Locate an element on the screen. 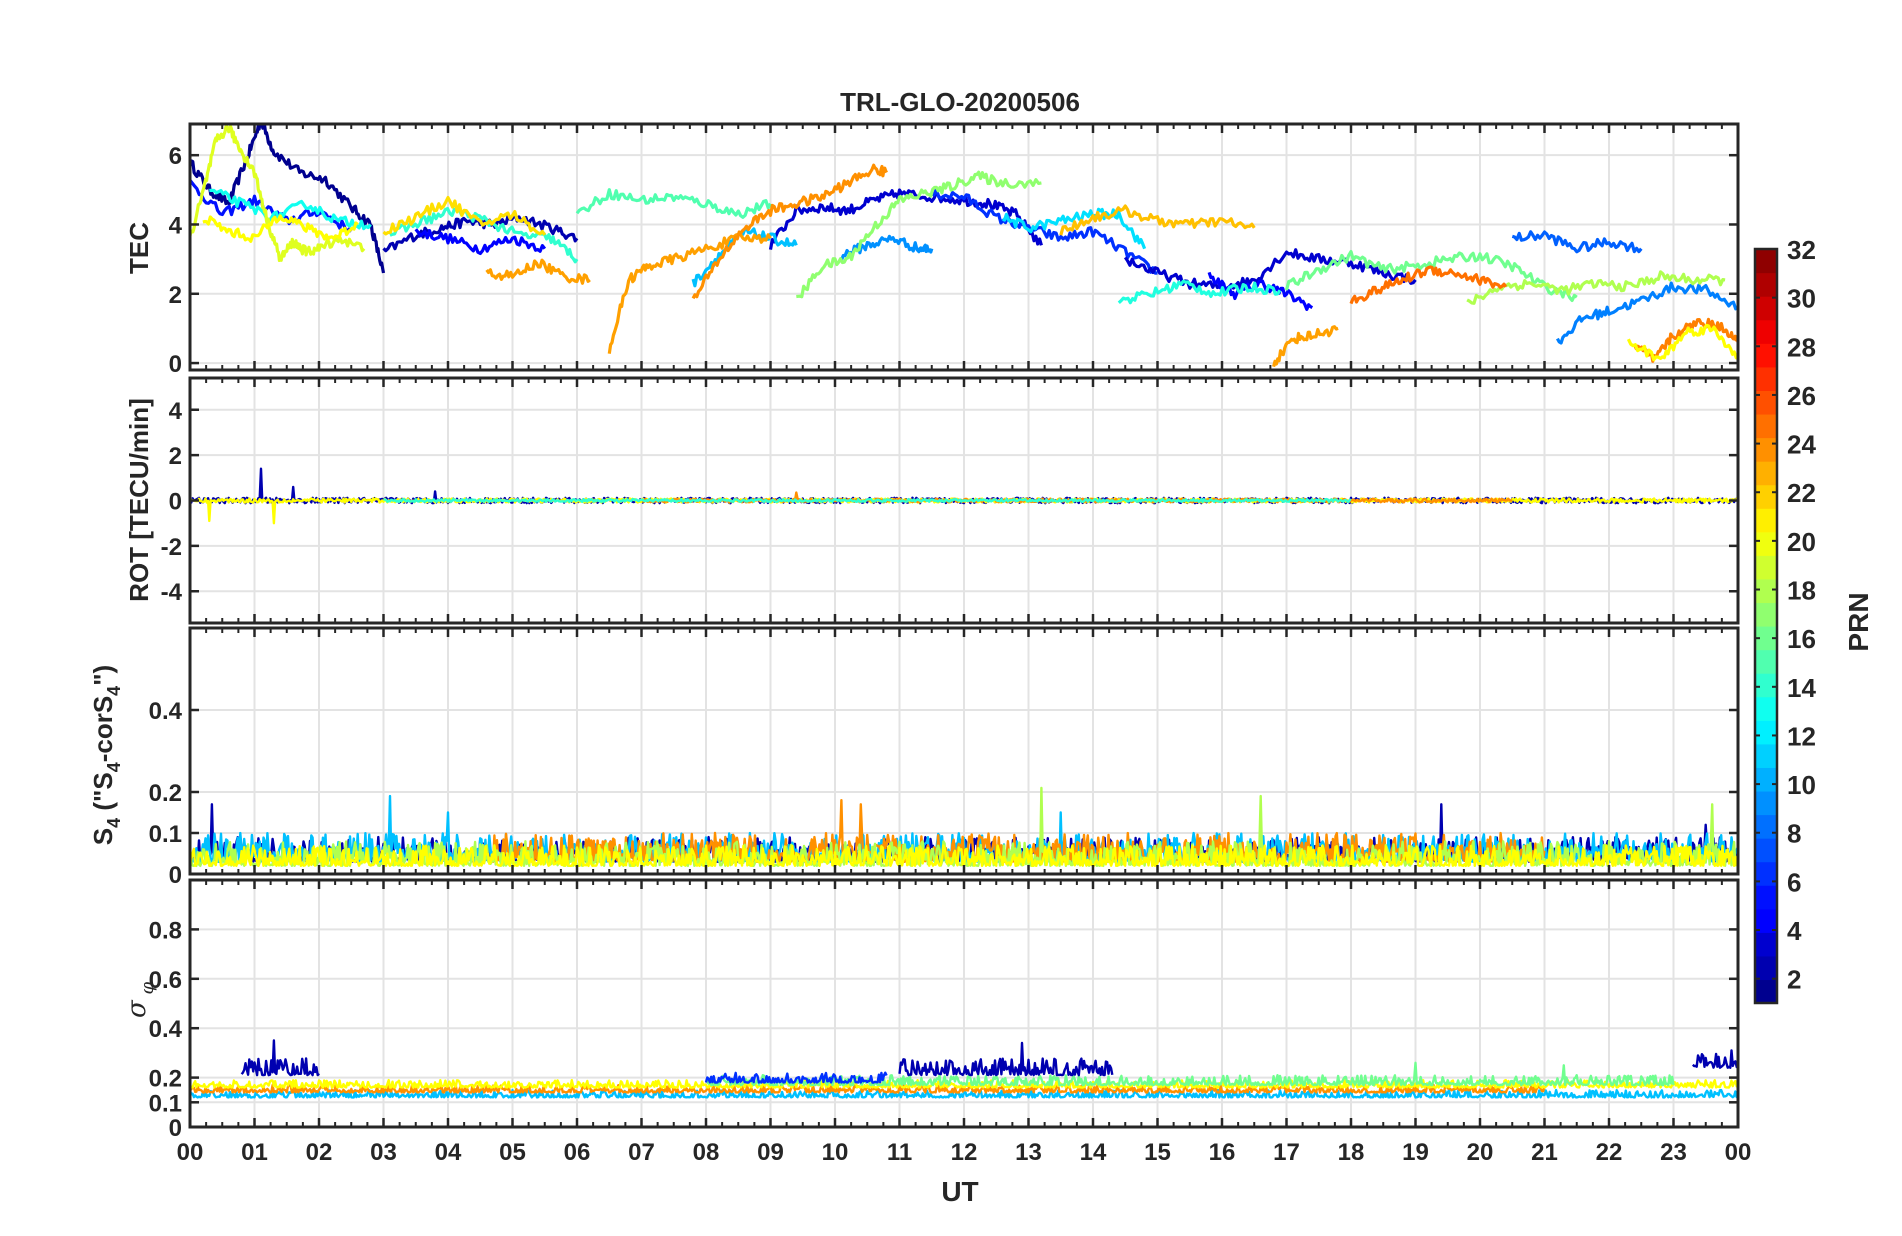 Image resolution: width=1902 pixels, height=1236 pixels. x-tick-label: 23 is located at coordinates (1673, 1152).